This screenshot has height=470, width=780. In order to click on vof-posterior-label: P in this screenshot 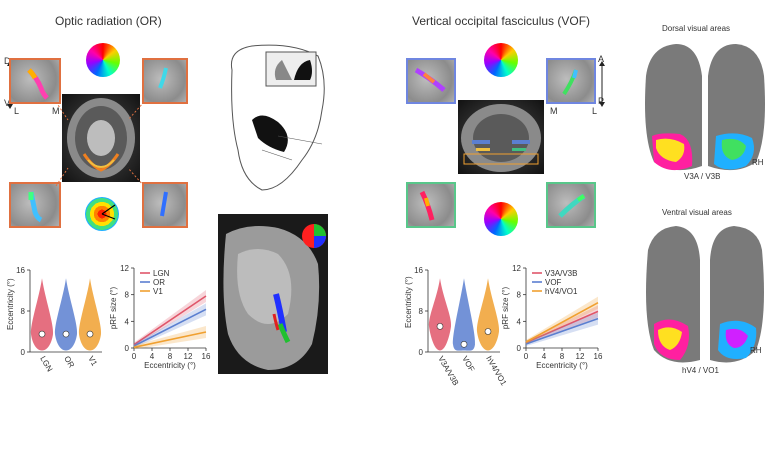, I will do `click(601, 101)`.